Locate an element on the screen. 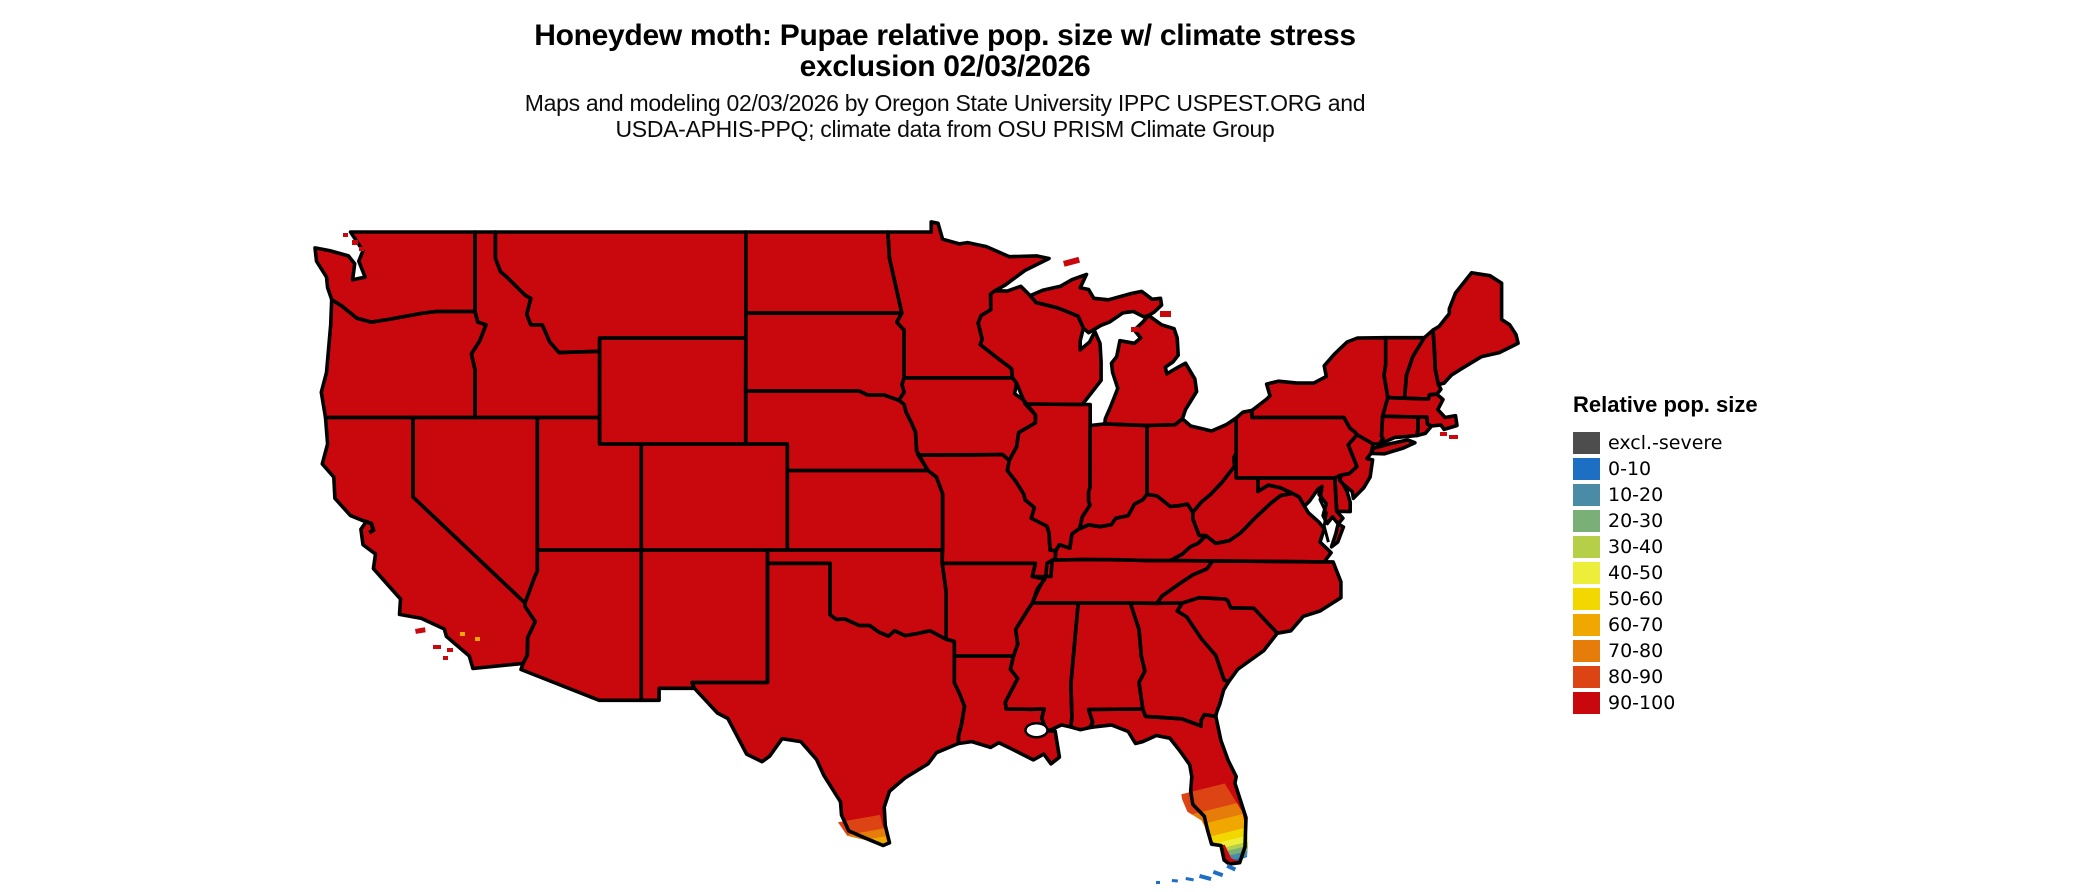  legend-item-label: 90-100 is located at coordinates (1642, 703).